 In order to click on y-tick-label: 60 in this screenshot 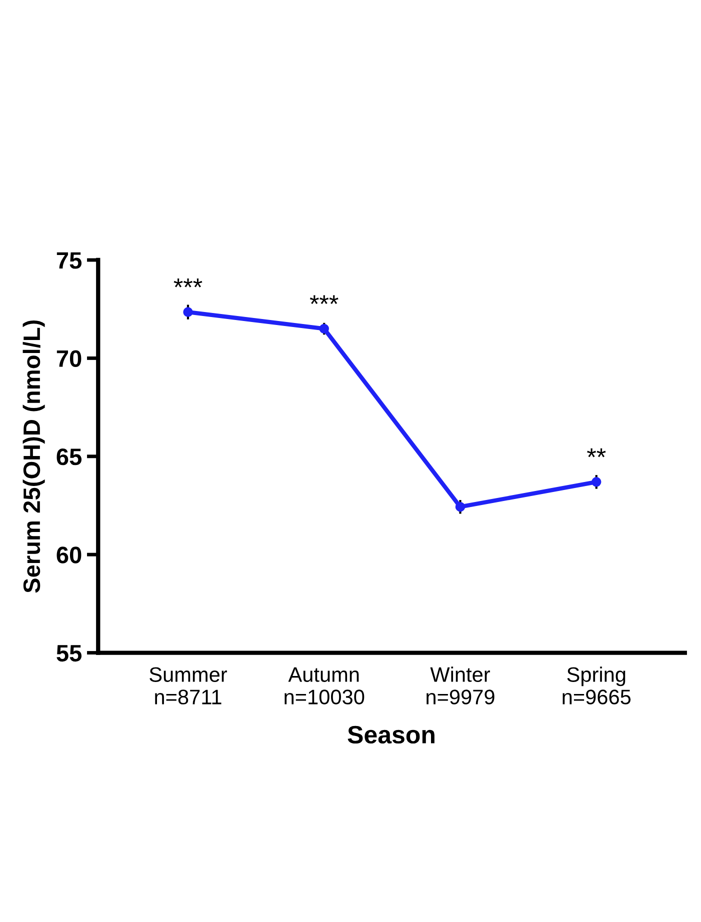, I will do `click(69, 555)`.